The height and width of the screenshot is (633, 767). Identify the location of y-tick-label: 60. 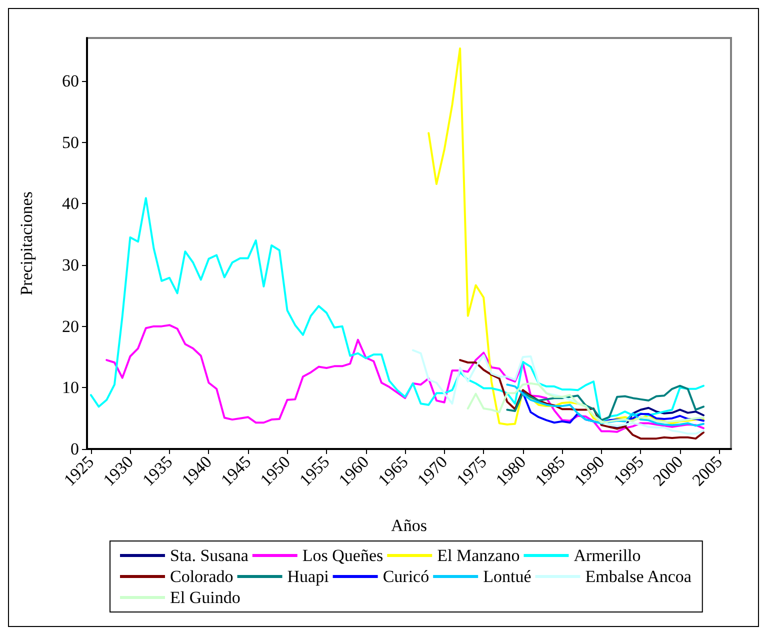
(70, 80).